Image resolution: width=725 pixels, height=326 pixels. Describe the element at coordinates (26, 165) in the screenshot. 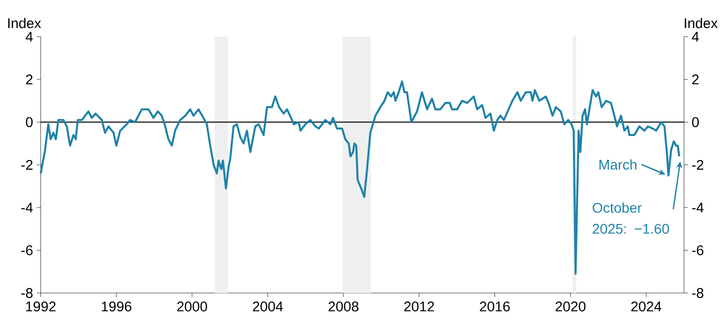

I see `y-tick-label: -2` at that location.